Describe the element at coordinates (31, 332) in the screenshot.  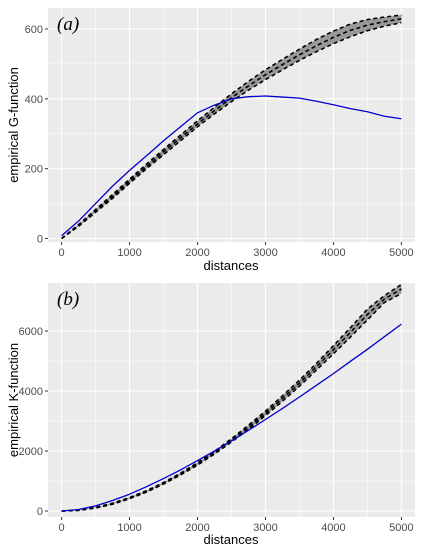
I see `y-tick-label: 6000` at that location.